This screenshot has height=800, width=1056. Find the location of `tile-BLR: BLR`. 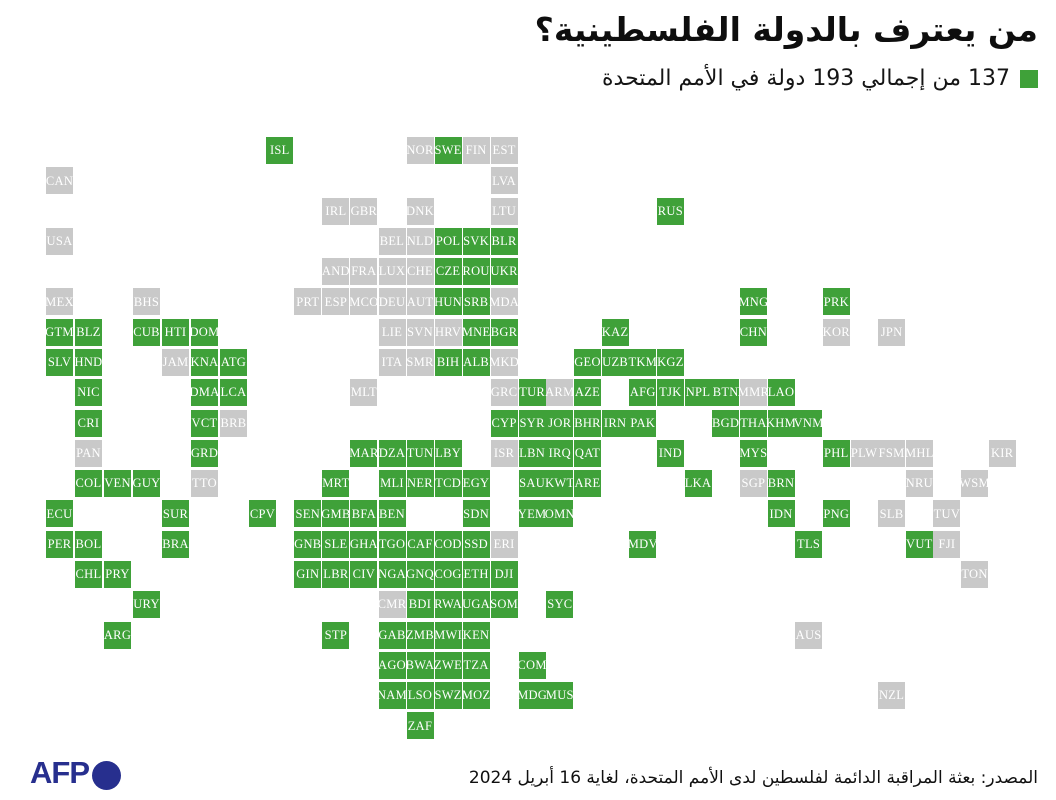

tile-BLR: BLR is located at coordinates (504, 241).